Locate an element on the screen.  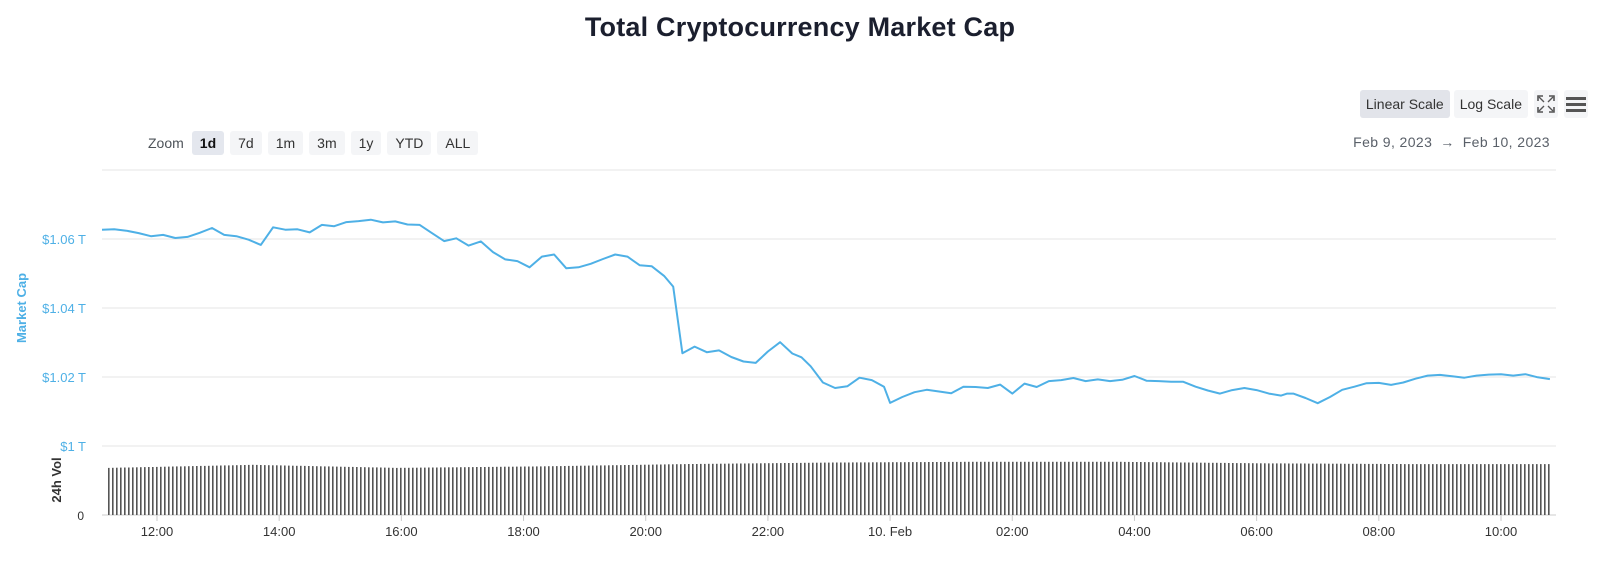
zoom-1m-button: 1m is located at coordinates (285, 143).